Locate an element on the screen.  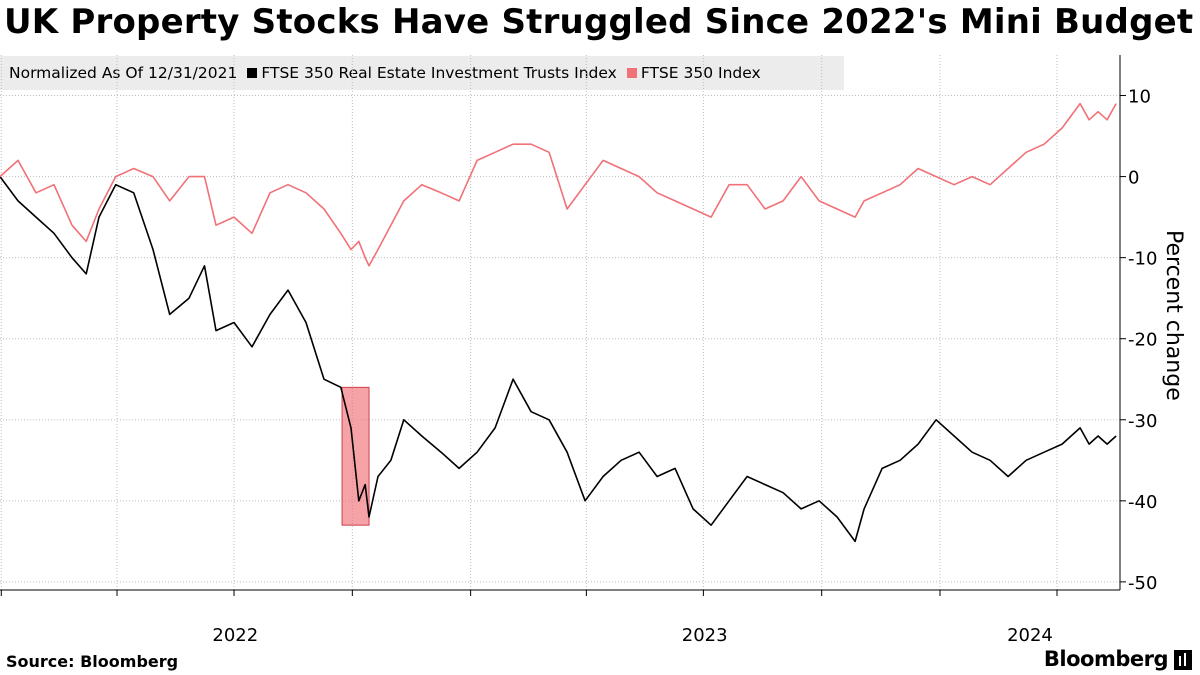
y-tick-label: -50 is located at coordinates (1142, 583).